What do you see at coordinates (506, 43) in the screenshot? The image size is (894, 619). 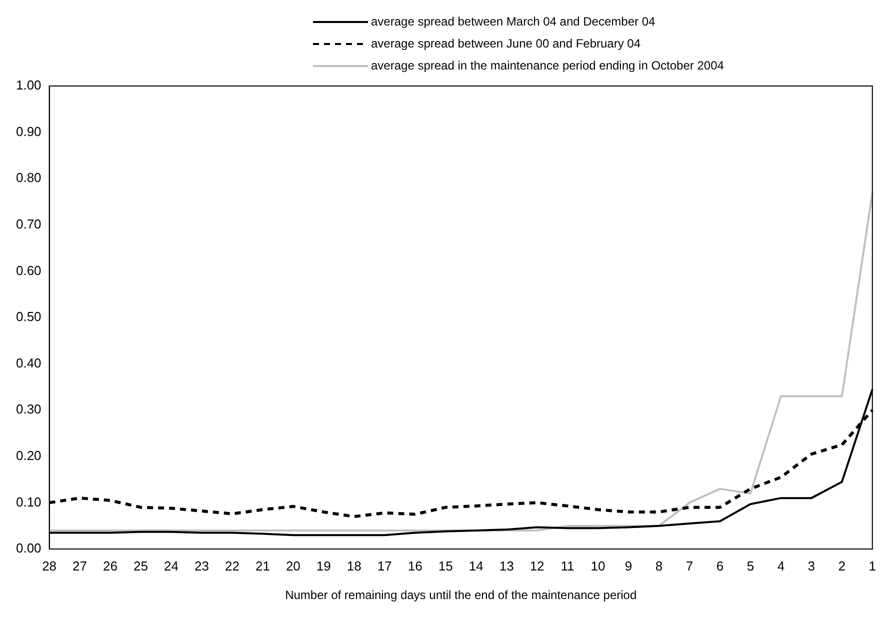 I see `legend-label: average spread between June 00 and February 04` at bounding box center [506, 43].